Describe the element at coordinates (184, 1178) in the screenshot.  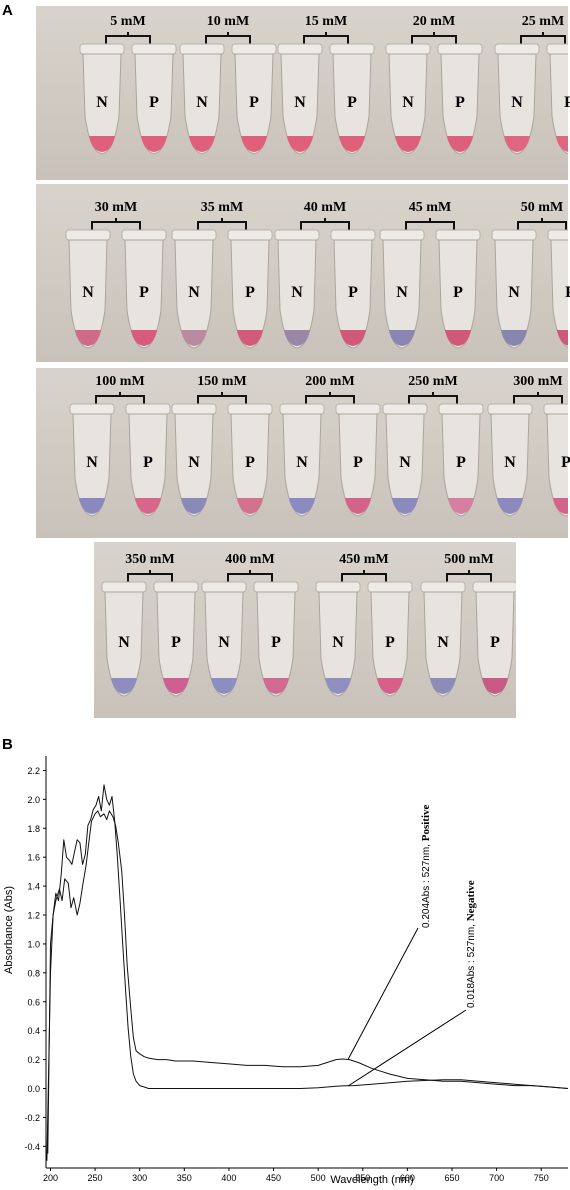
I see `x-tick-label: 350` at that location.